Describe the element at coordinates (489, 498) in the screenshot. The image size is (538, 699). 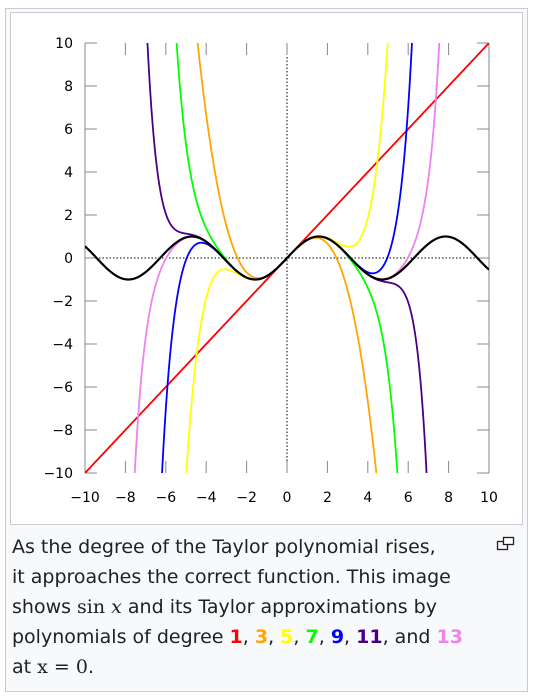
I see `x-tick-label: 10` at that location.